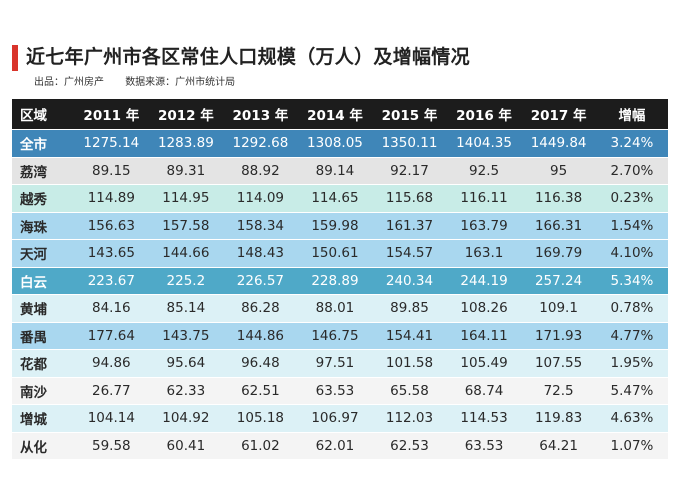  What do you see at coordinates (260, 363) in the screenshot?
I see `population-cell: 96.48` at bounding box center [260, 363].